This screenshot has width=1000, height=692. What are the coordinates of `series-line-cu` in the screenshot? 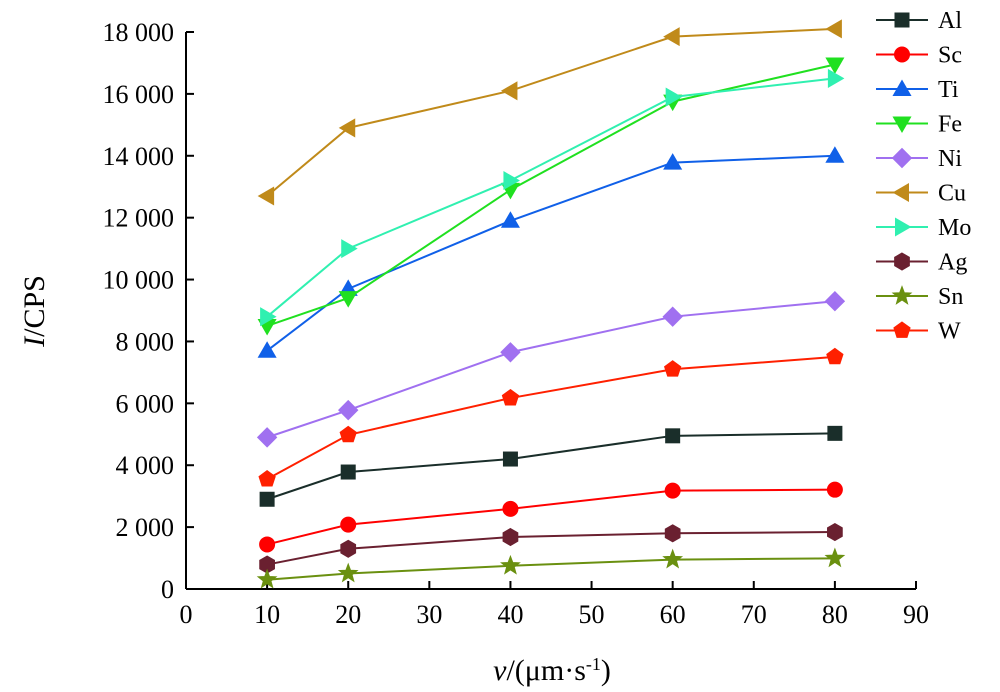 It's located at (550, 112).